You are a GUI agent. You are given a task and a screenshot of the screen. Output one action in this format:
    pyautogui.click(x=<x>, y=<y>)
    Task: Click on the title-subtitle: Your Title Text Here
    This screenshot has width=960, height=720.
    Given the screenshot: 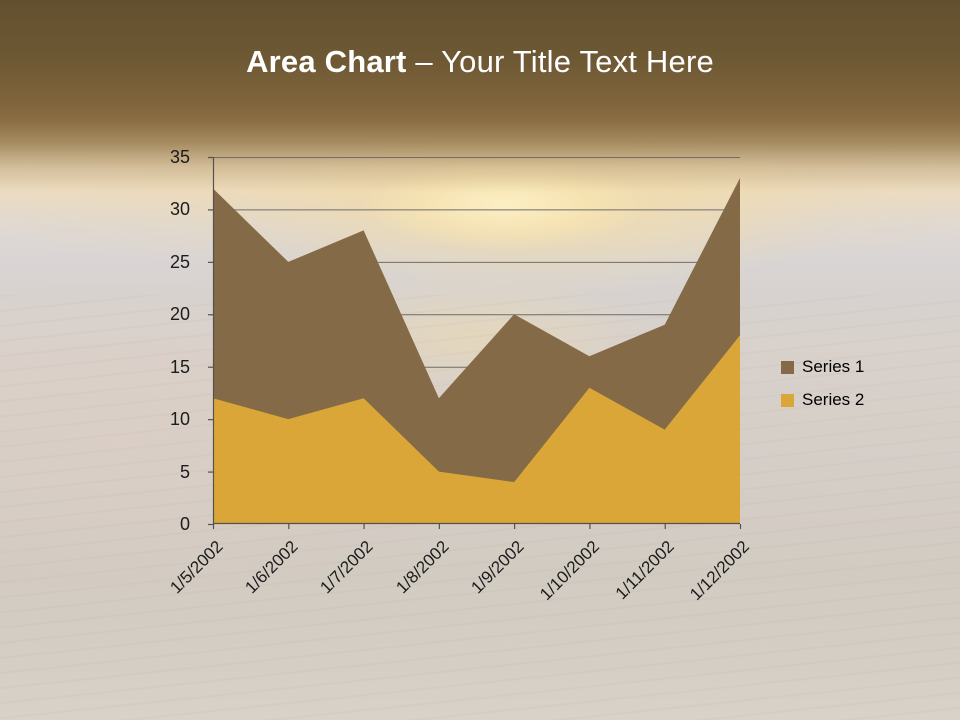 What is the action you would take?
    pyautogui.click(x=577, y=61)
    